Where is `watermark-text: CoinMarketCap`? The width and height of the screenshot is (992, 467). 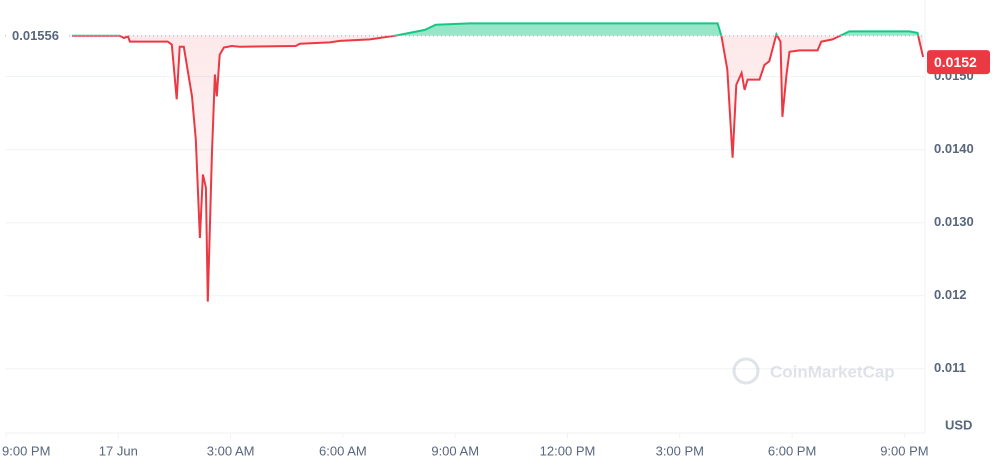 watermark-text: CoinMarketCap is located at coordinates (832, 371).